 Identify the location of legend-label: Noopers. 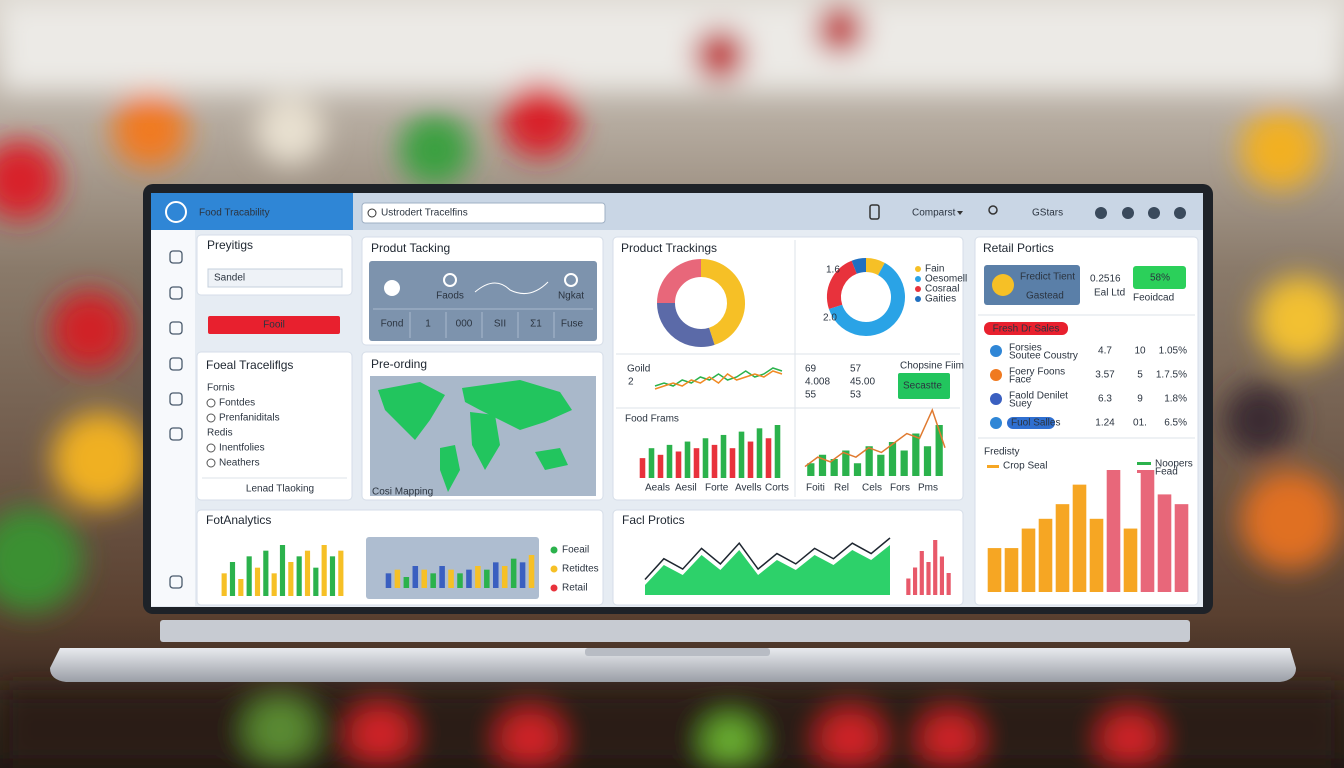
(1174, 464).